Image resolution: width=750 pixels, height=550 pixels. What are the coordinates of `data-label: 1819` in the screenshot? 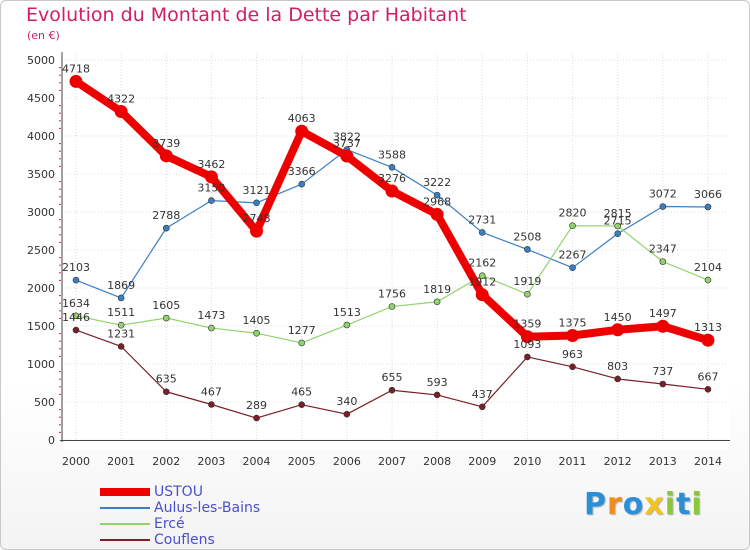 It's located at (437, 289).